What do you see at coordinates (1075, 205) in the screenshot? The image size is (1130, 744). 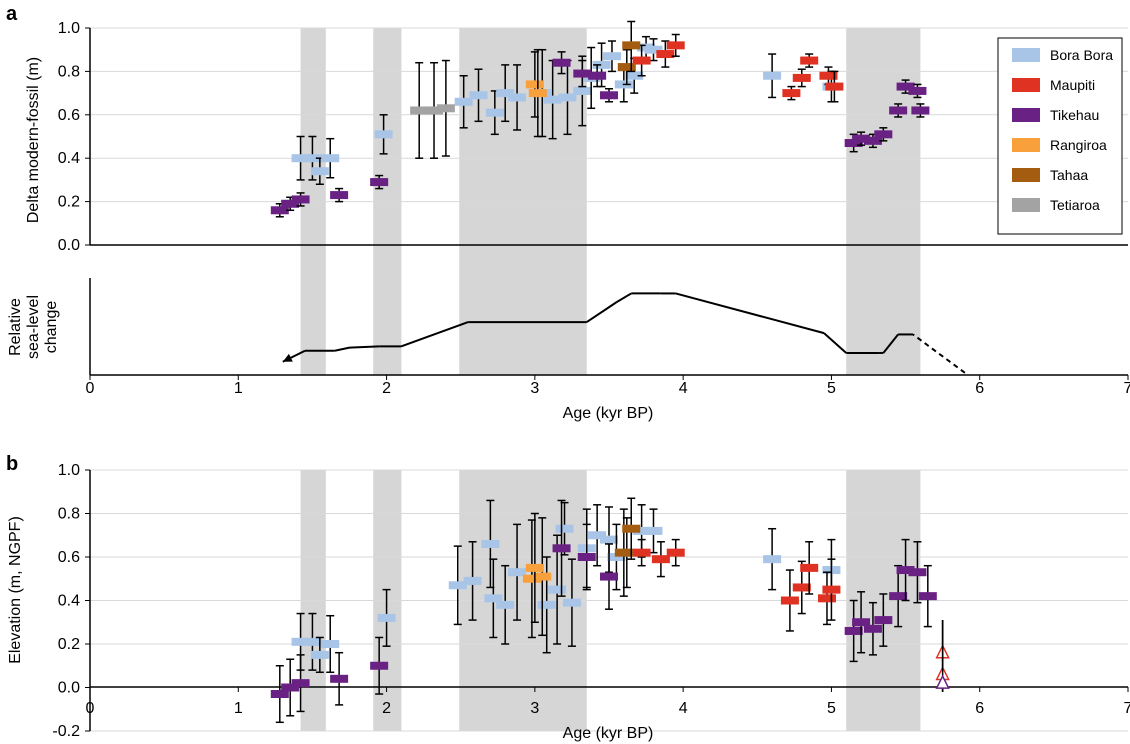 I see `legend-label: Tetiaroa` at bounding box center [1075, 205].